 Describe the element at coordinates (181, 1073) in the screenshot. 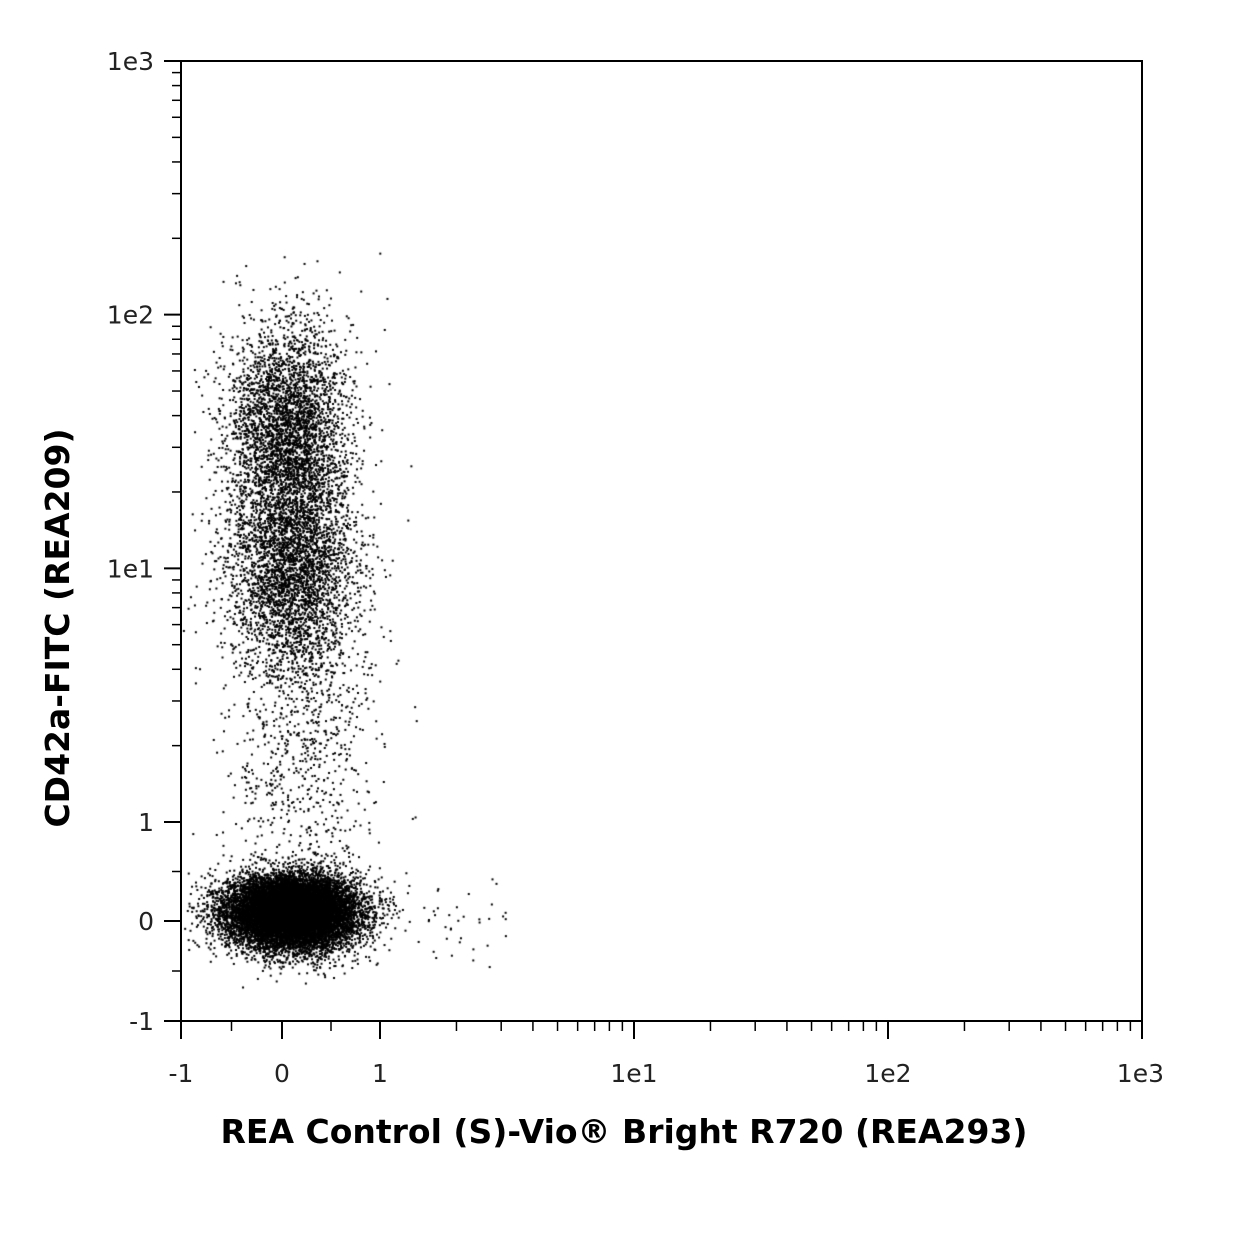

I see `x-tick-label: -1` at that location.